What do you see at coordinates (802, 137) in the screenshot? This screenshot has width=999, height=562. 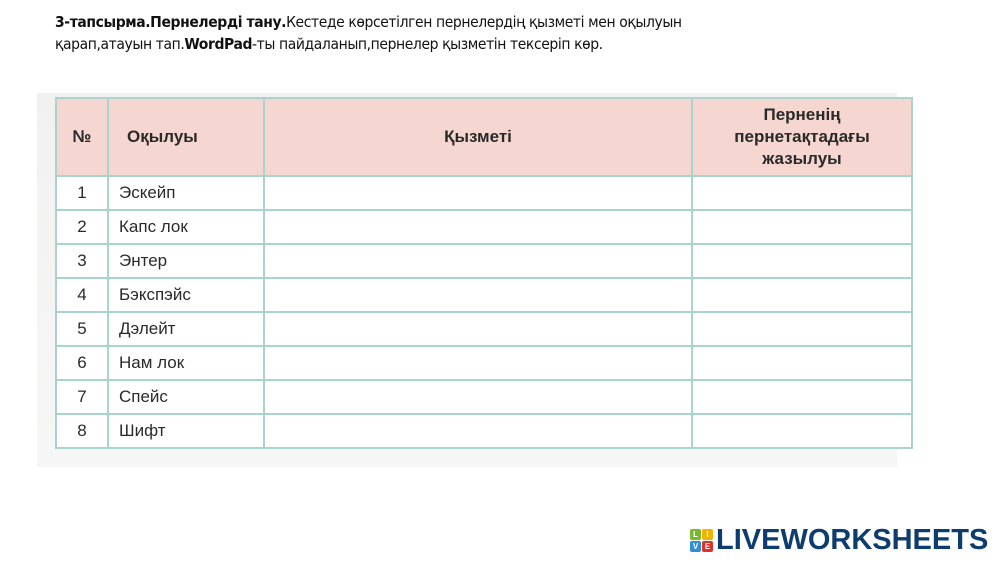 I see `header-keyboard-label: Перненің пернетақтадағы жазылуы` at bounding box center [802, 137].